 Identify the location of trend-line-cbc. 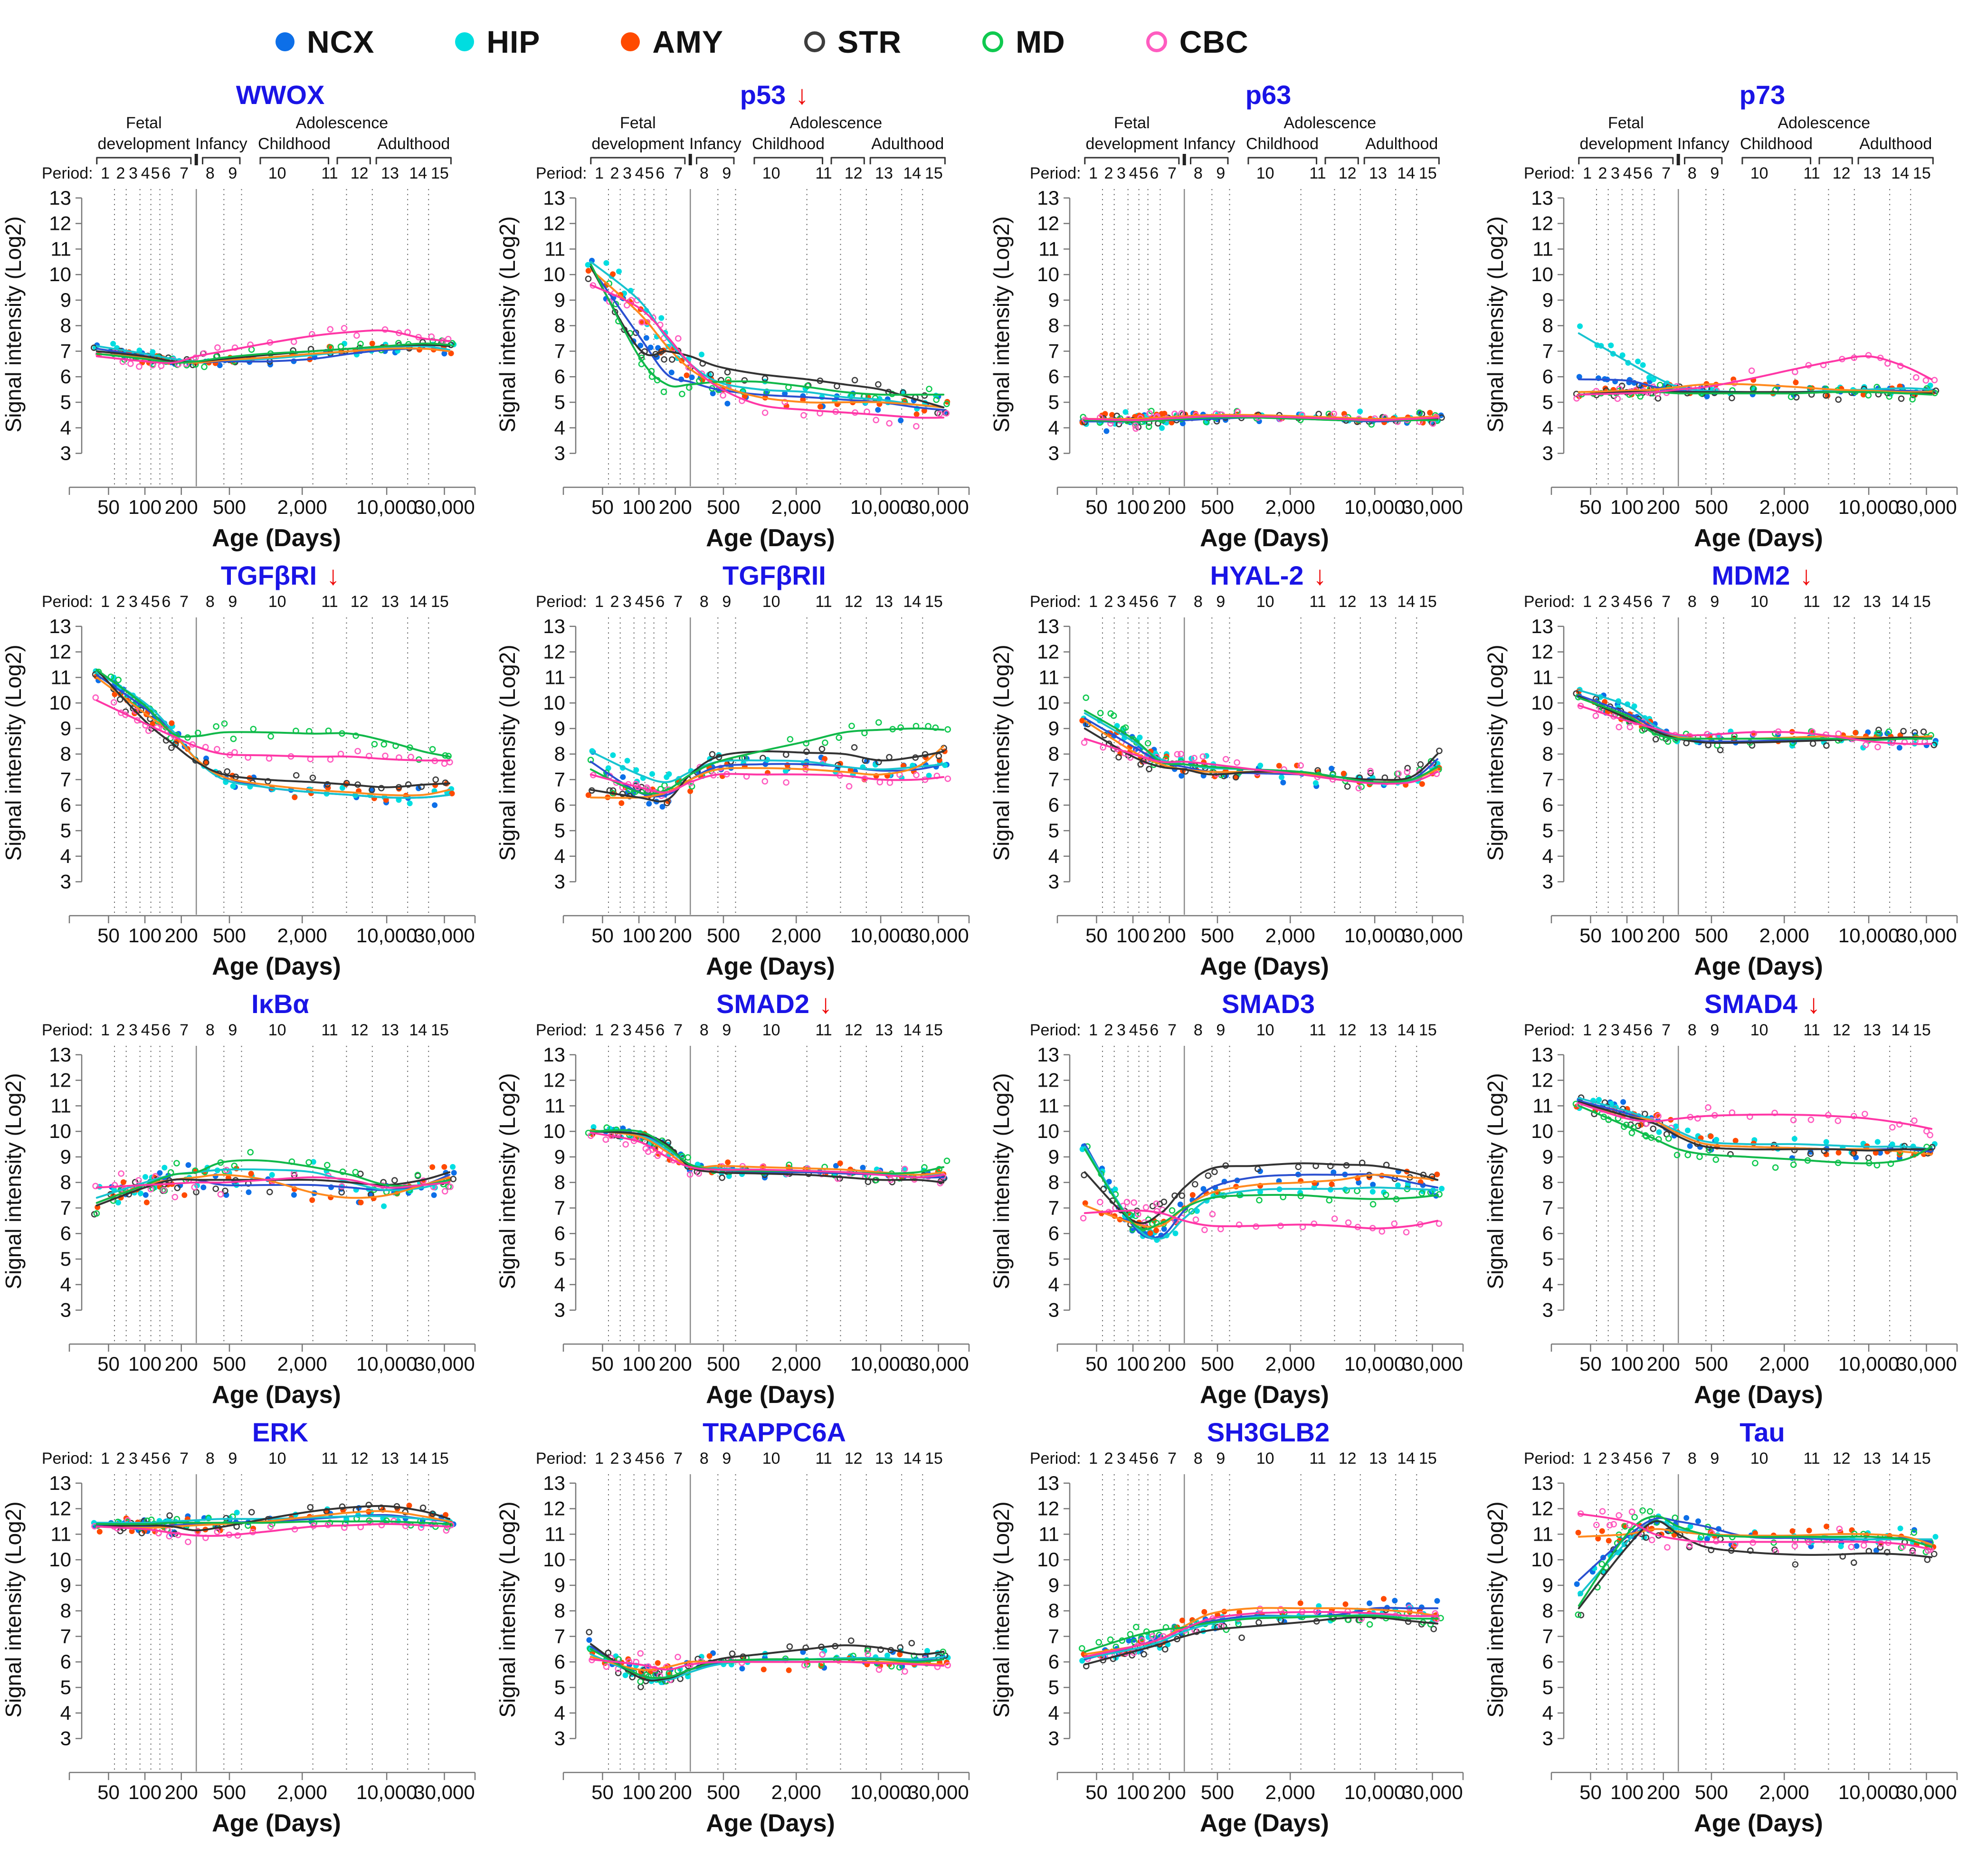
(273, 730).